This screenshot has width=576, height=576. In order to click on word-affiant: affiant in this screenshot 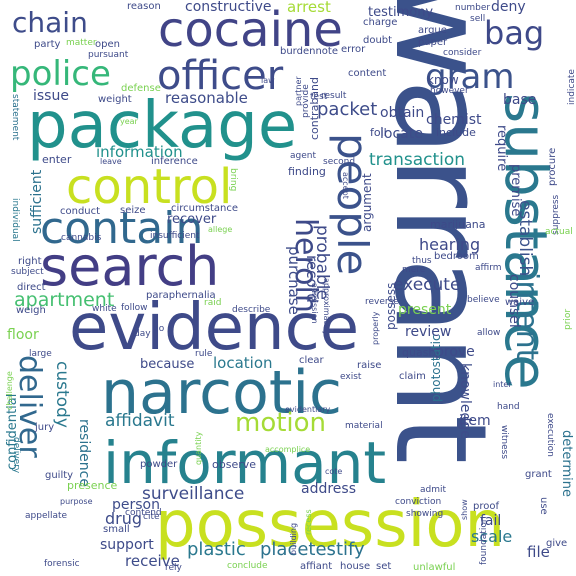, I will do `click(316, 566)`.